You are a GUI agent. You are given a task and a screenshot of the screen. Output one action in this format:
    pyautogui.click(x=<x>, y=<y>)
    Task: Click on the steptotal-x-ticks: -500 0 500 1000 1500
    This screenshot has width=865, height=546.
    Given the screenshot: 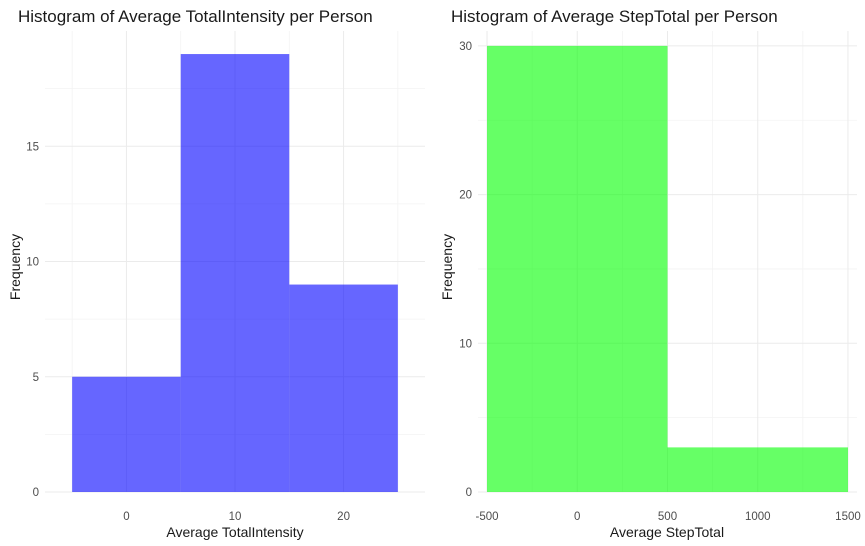 What is the action you would take?
    pyautogui.click(x=668, y=517)
    